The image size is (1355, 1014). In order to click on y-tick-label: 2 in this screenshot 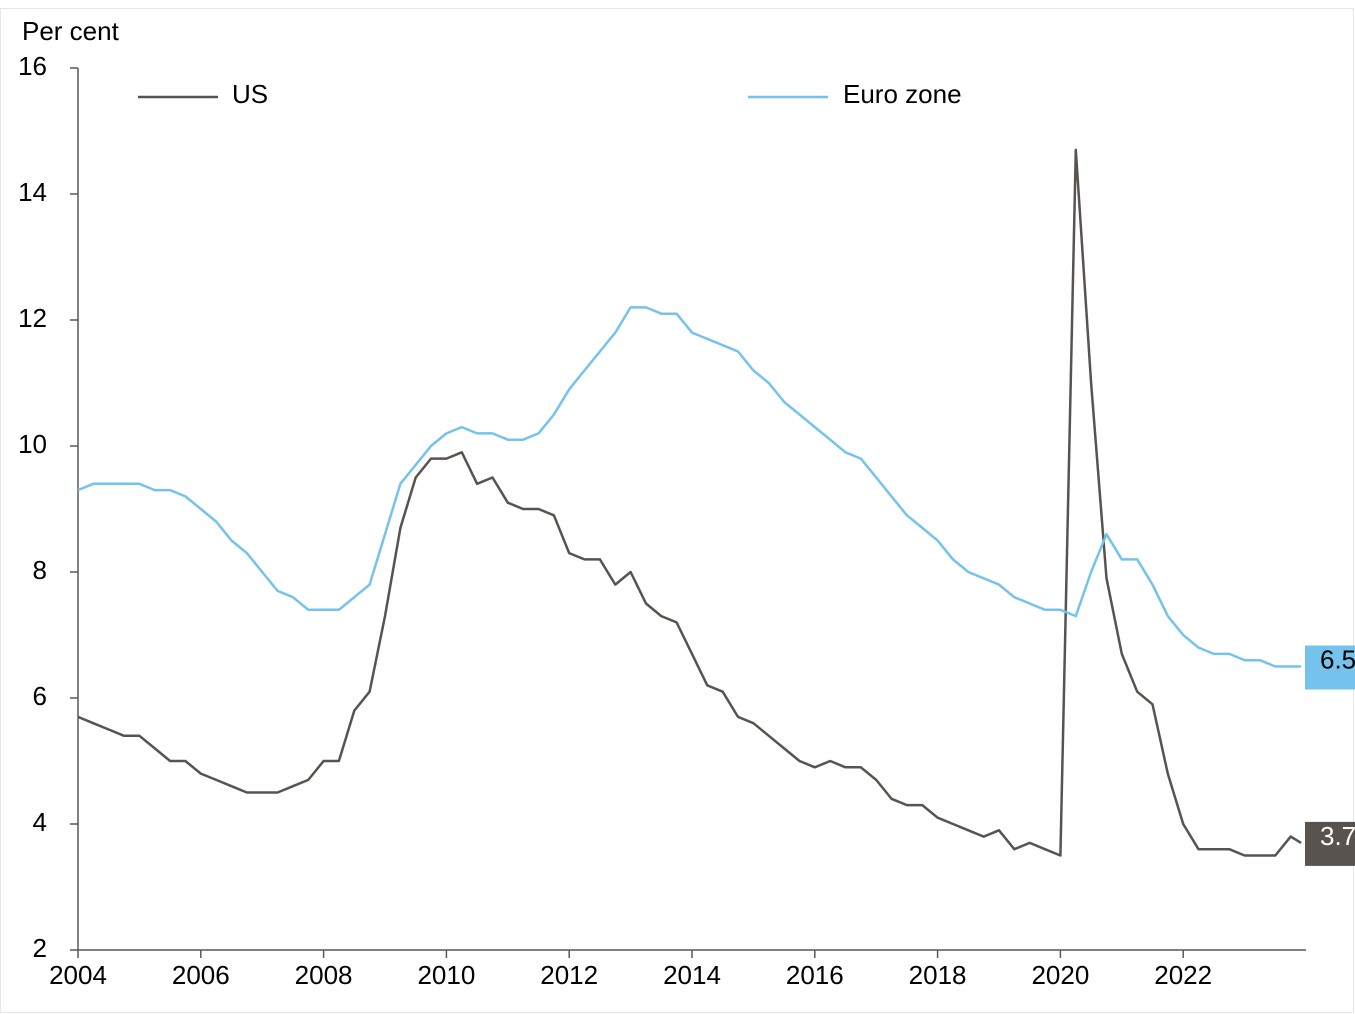, I will do `click(40, 948)`.